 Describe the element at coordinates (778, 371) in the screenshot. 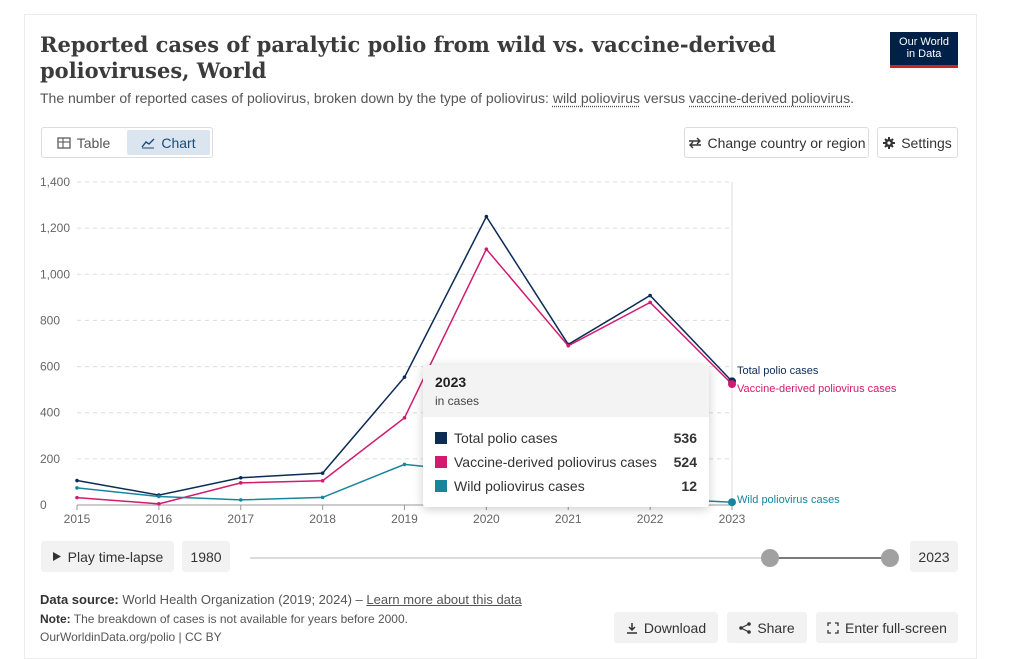

I see `series-label: Total polio cases` at that location.